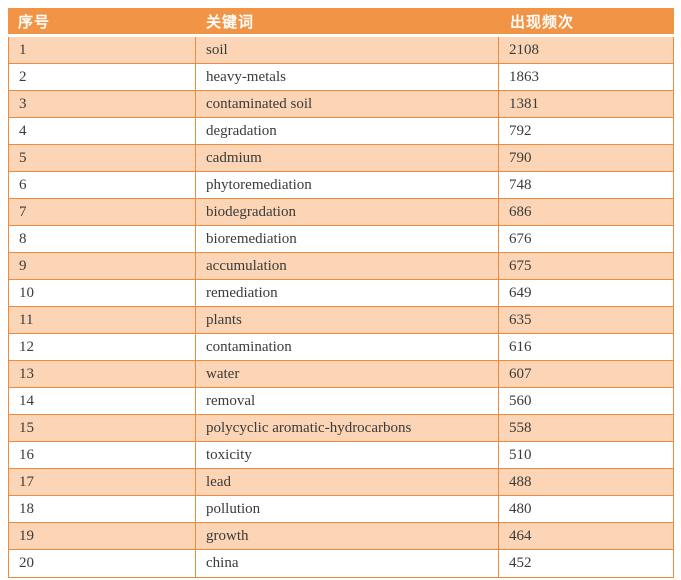  What do you see at coordinates (347, 185) in the screenshot?
I see `cell-keyword: phytoremediation` at bounding box center [347, 185].